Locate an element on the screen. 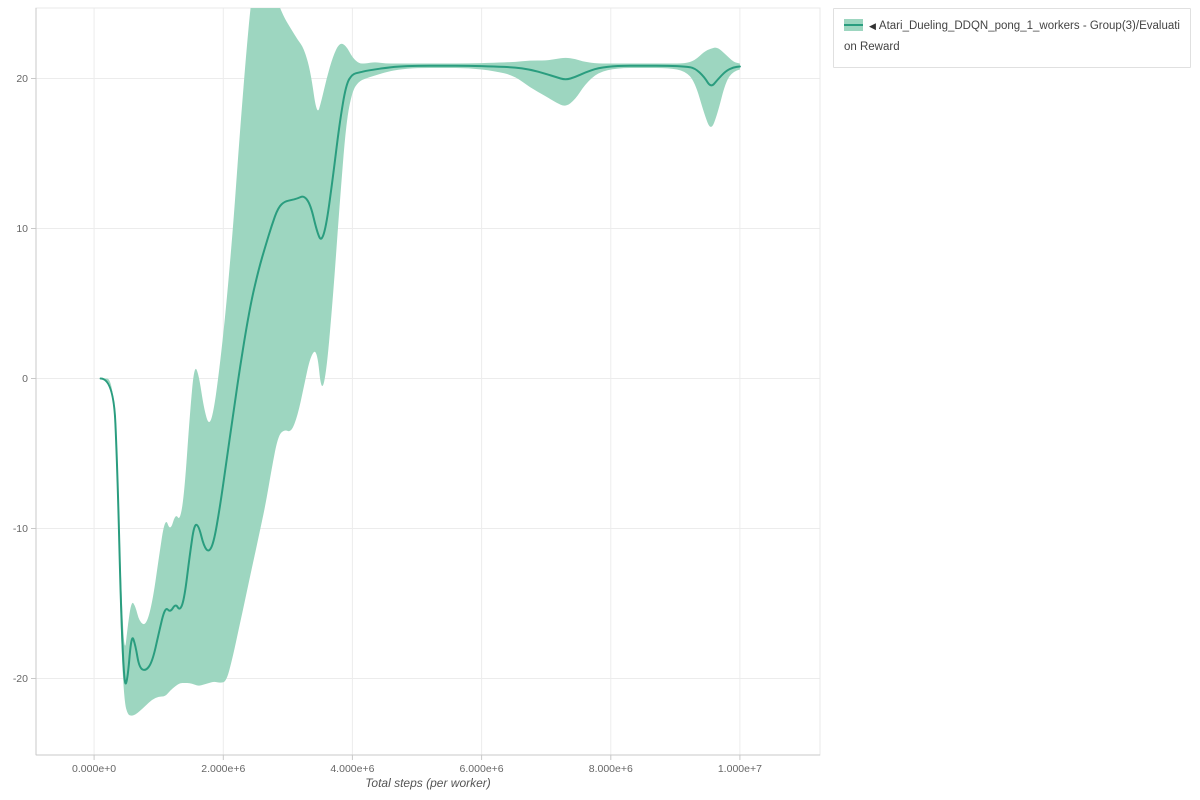 The height and width of the screenshot is (800, 1200). y-tick-label: -20 is located at coordinates (20, 679).